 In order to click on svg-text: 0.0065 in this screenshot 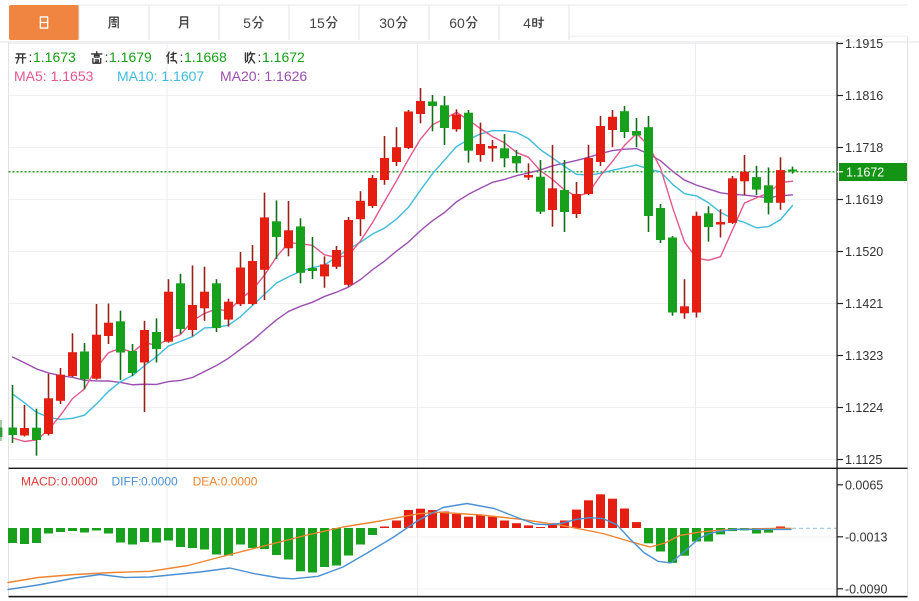, I will do `click(864, 485)`.